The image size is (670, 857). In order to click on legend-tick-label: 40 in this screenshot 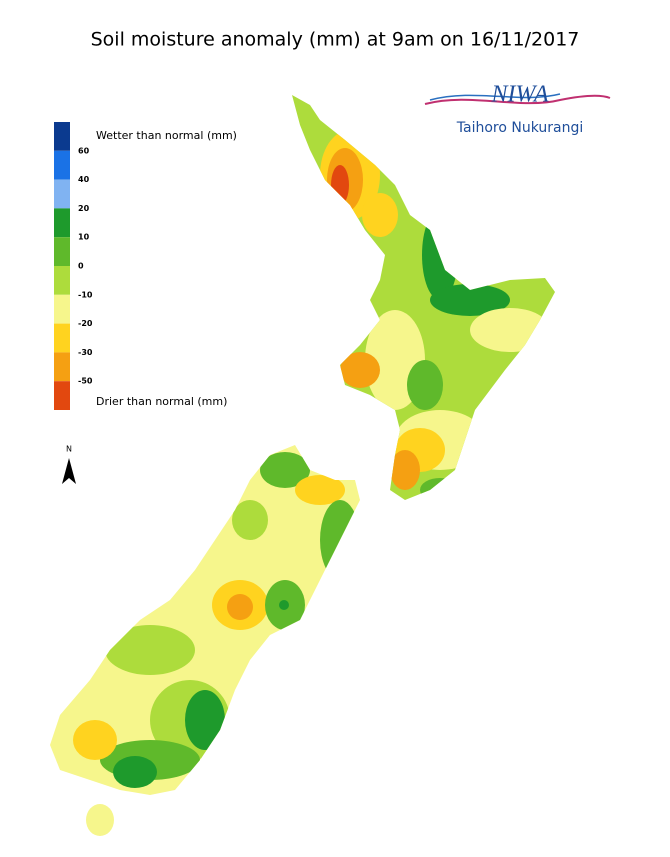, I will do `click(84, 179)`.